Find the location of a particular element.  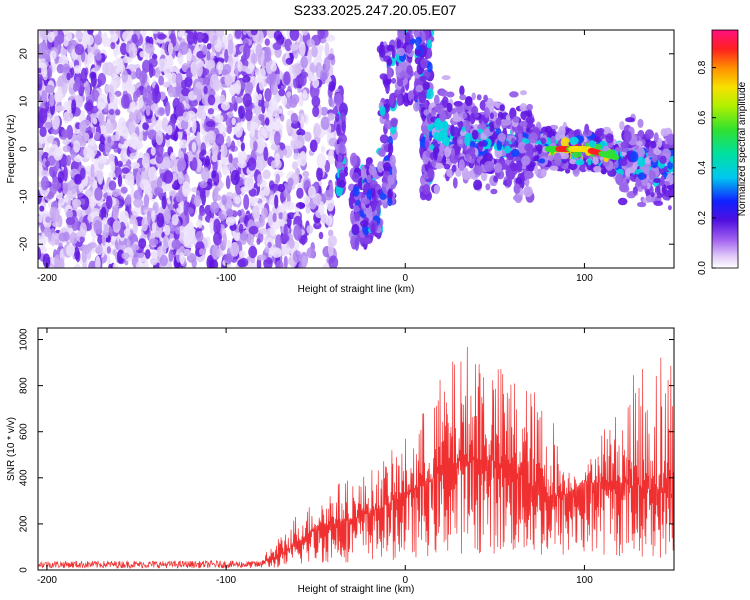

colorbar-tick-label: 0.2 is located at coordinates (702, 218).